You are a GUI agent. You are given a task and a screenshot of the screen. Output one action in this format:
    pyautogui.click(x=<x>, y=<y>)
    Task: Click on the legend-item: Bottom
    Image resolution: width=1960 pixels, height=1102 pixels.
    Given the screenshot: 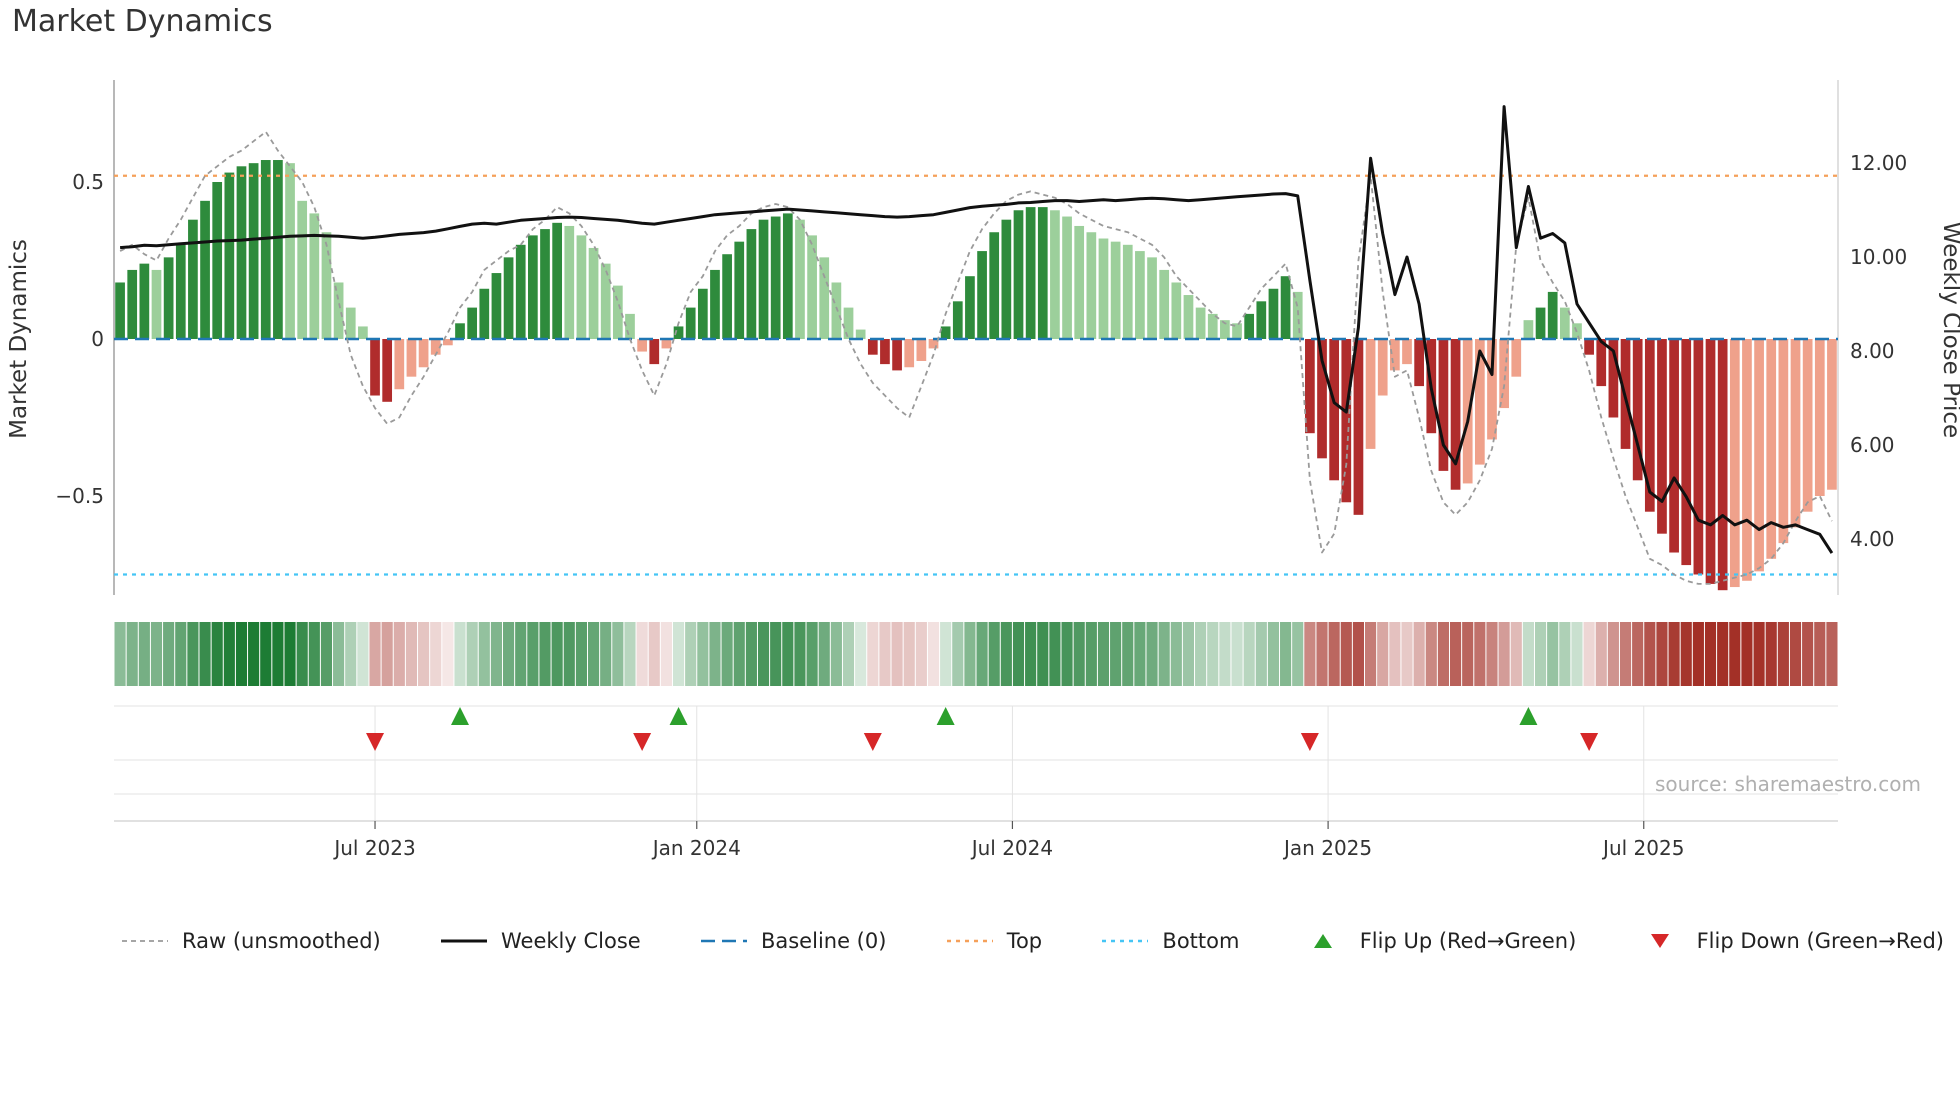 What is the action you would take?
    pyautogui.click(x=1169, y=941)
    